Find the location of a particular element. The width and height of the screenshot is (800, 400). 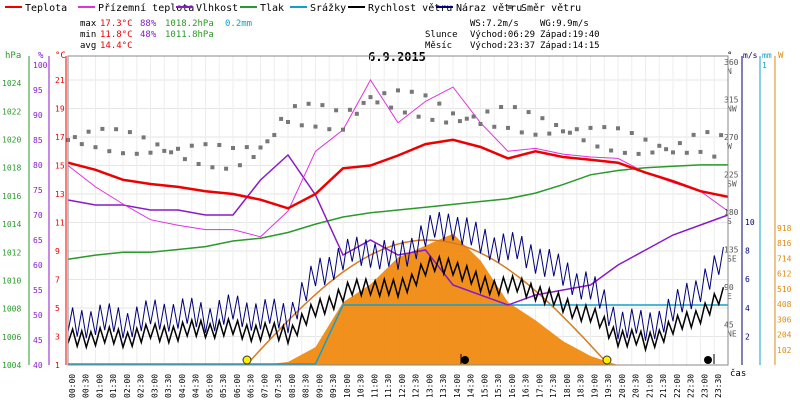

wind-dir-deg-label: 90 is located at coordinates (729, 287).